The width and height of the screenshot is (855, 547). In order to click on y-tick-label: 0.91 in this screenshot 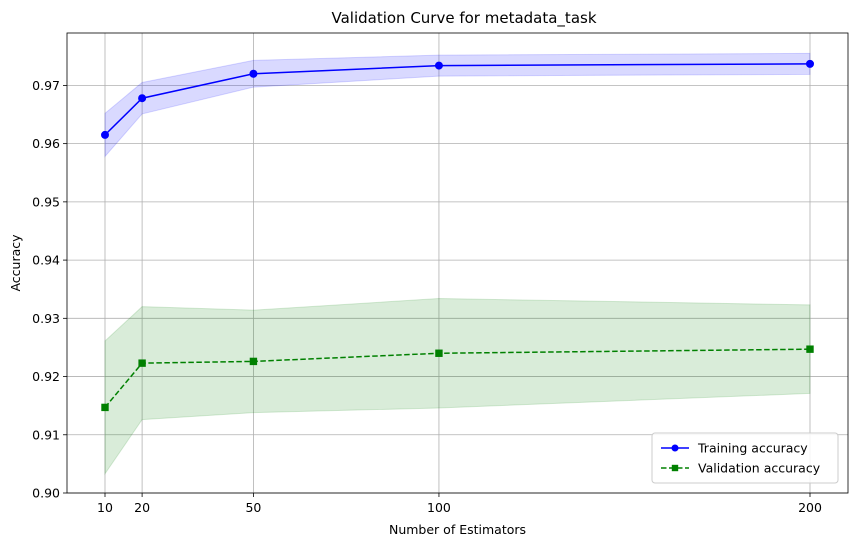, I will do `click(46, 434)`.